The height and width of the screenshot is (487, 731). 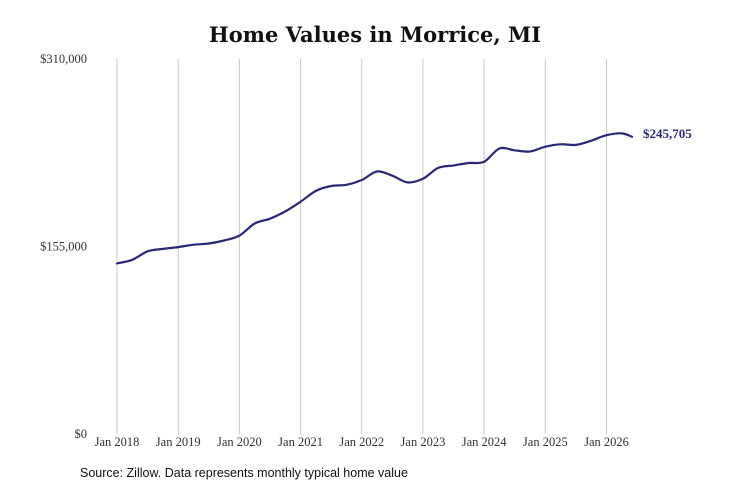 I want to click on chart-title: Home Values in Morrice, MI, so click(x=375, y=34).